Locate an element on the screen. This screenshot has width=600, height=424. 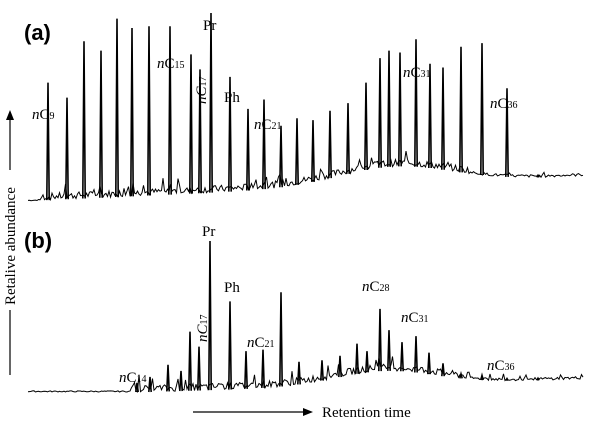
peak-label-b-nc17: nC17 is located at coordinates (203, 328).